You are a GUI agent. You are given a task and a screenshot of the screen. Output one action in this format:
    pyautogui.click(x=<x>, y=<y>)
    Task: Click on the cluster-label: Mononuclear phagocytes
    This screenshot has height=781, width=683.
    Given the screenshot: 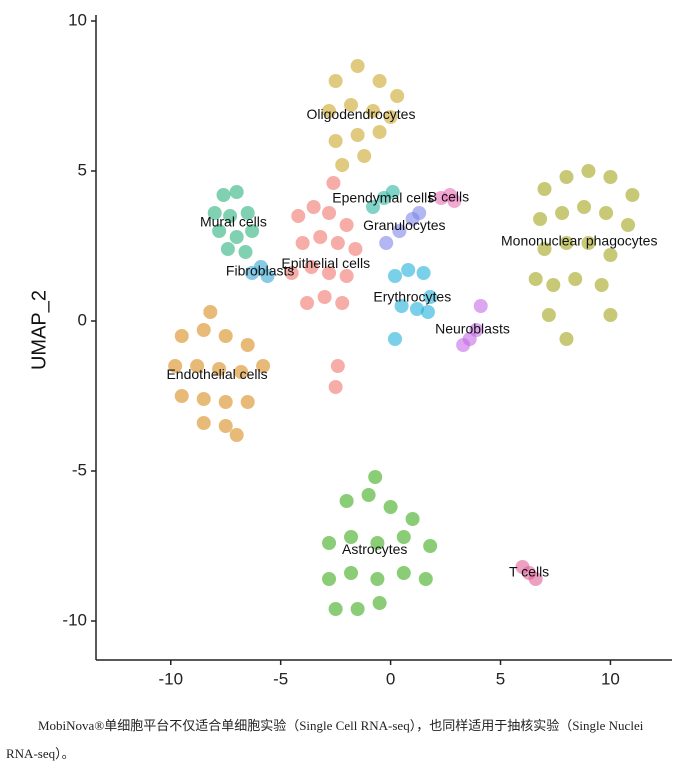 What is the action you would take?
    pyautogui.click(x=579, y=240)
    